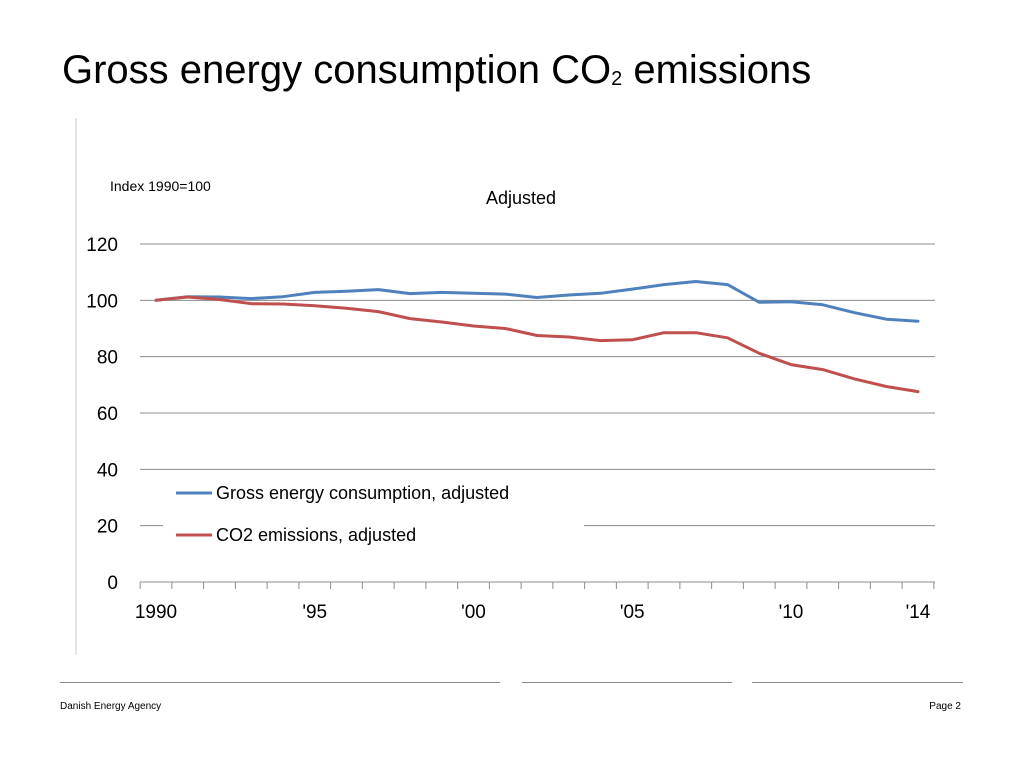 The width and height of the screenshot is (1024, 768). Describe the element at coordinates (102, 301) in the screenshot. I see `y-tick-label-100: 100` at that location.